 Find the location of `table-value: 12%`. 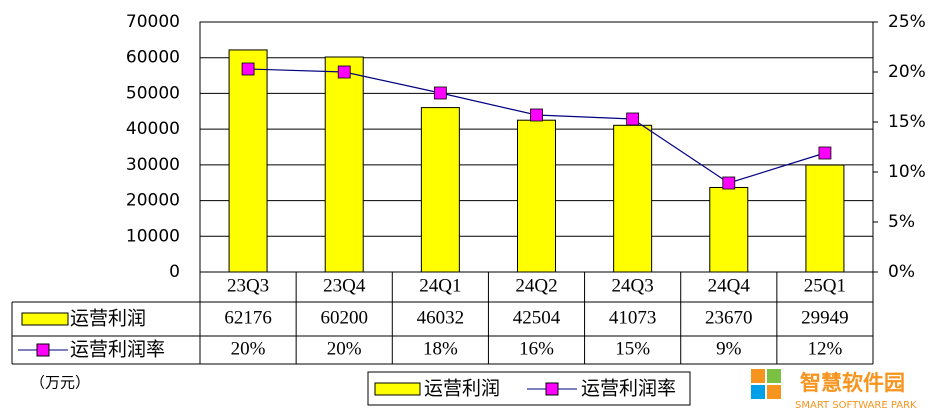

table-value: 12% is located at coordinates (825, 348).